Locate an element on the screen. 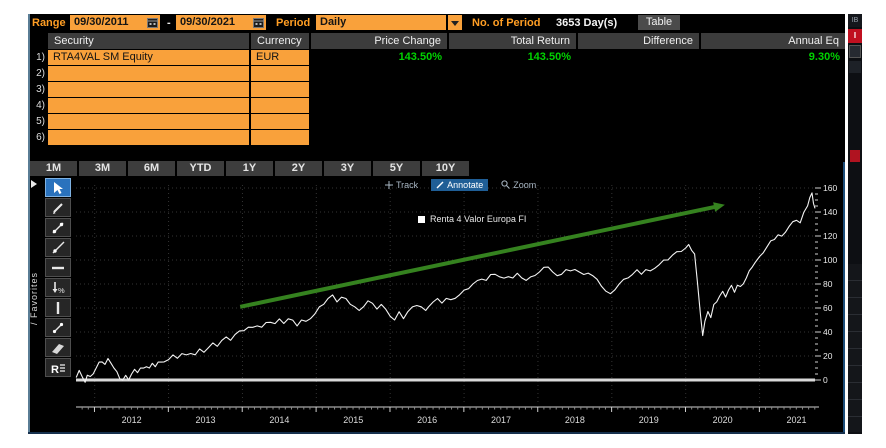  period-button-2y: 2Y is located at coordinates (298, 168).